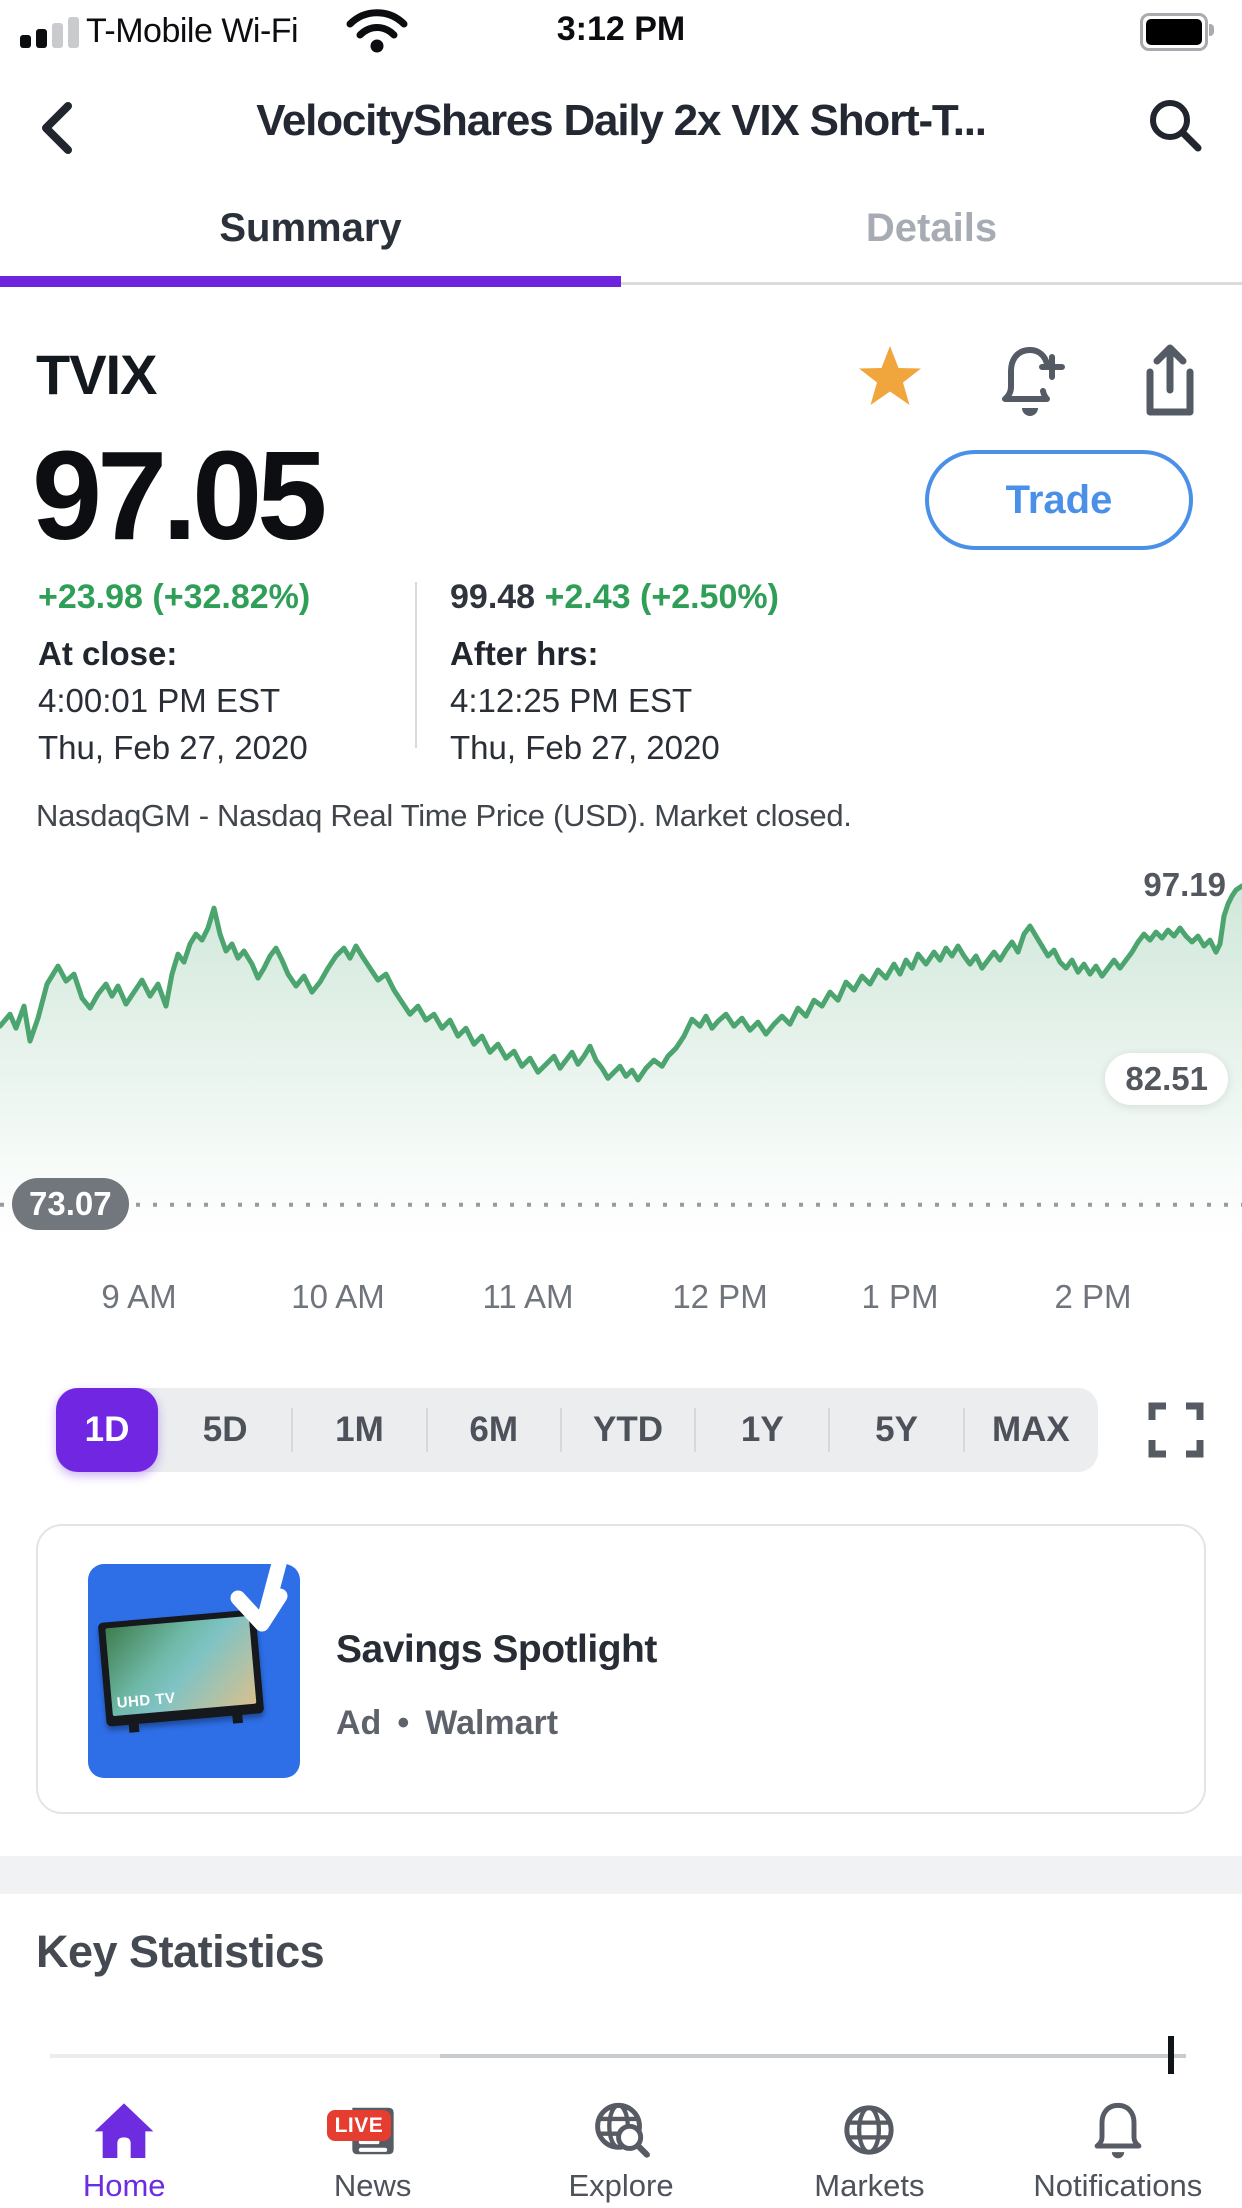 This screenshot has height=2208, width=1242. What do you see at coordinates (890, 379) in the screenshot?
I see `favorite-star-icon` at bounding box center [890, 379].